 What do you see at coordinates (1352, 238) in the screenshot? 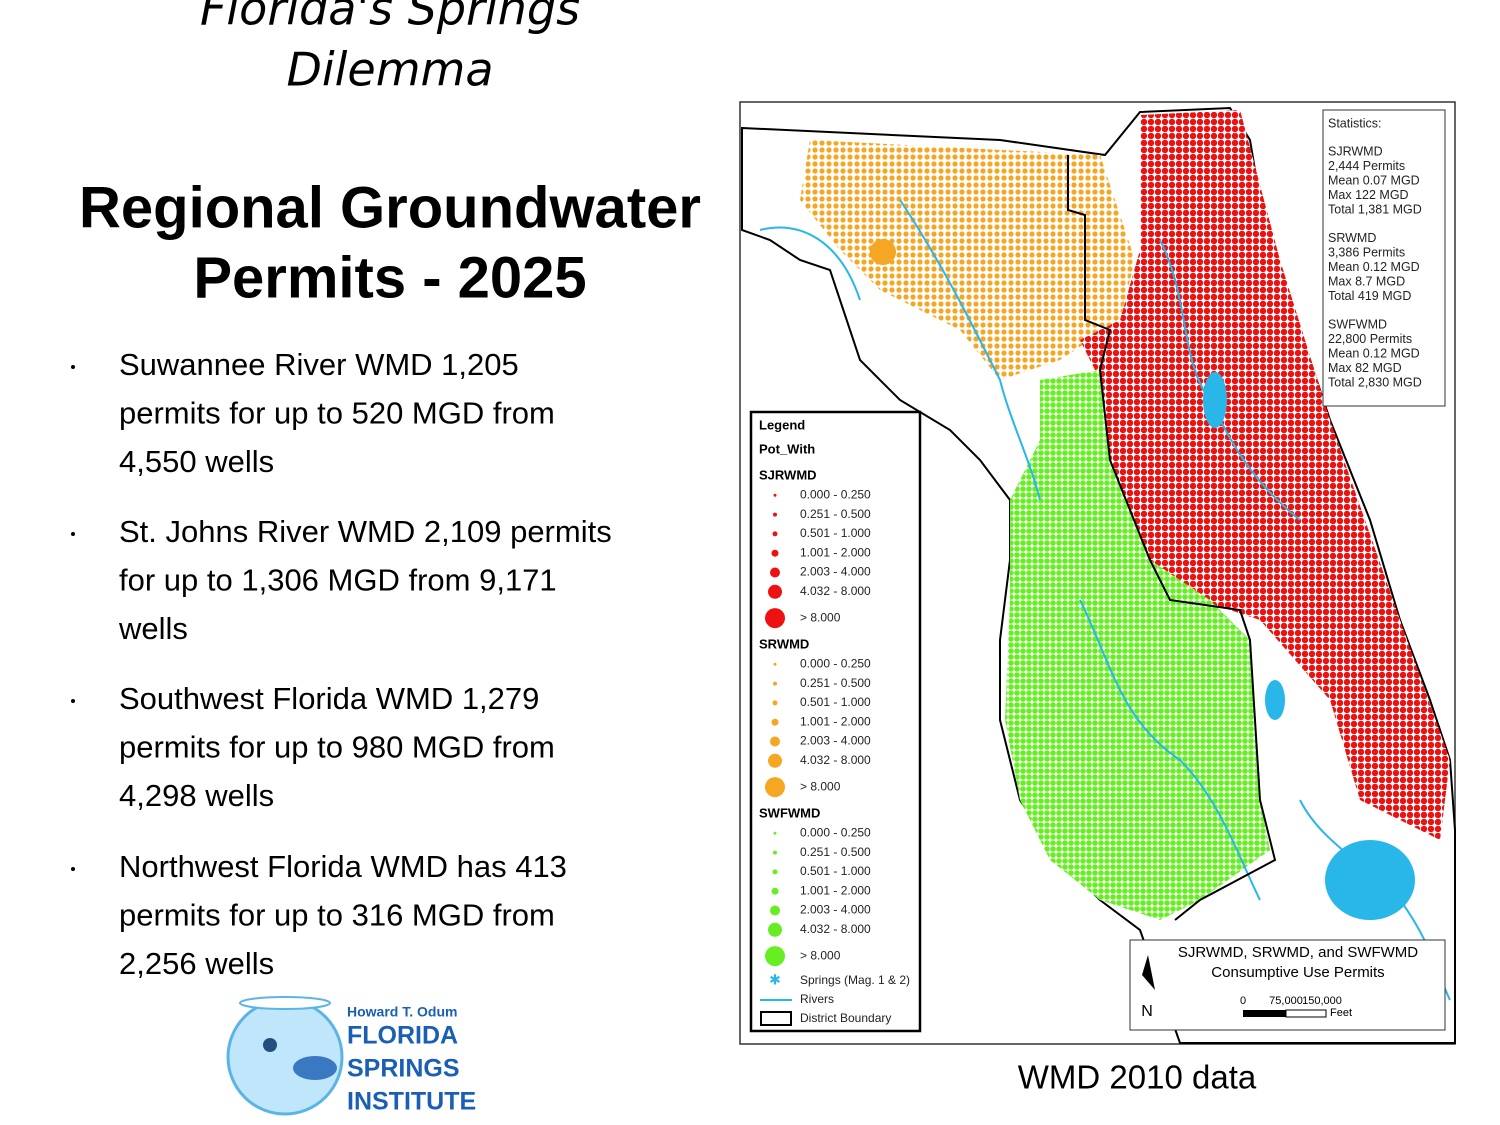
I see `stats-group: SRWMD` at bounding box center [1352, 238].